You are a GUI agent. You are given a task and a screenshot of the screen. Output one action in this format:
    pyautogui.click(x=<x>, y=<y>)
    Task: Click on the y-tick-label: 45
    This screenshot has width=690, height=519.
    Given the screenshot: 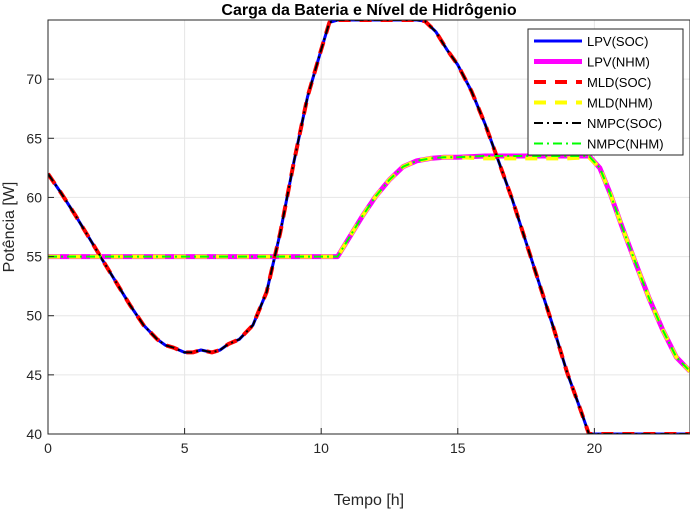 What is the action you would take?
    pyautogui.click(x=34, y=375)
    